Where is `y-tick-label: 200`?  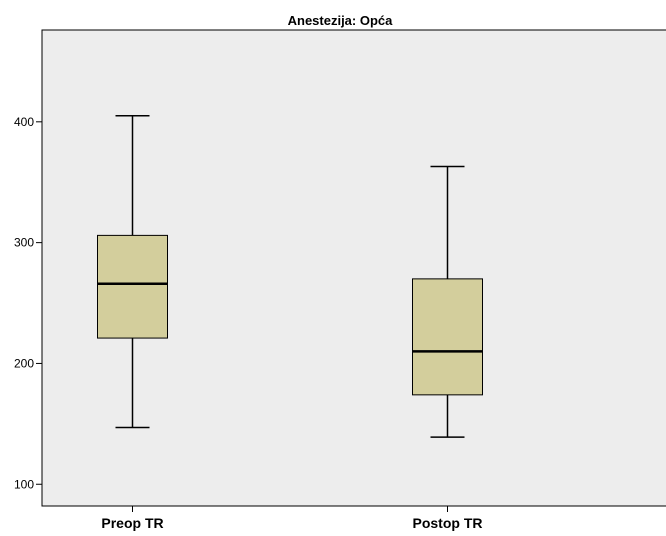 y-tick-label: 200 is located at coordinates (24, 363).